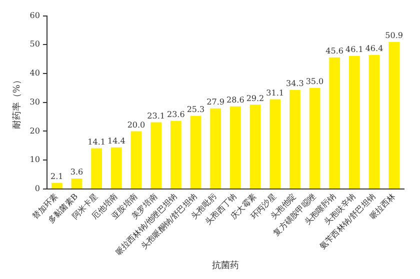 Image resolution: width=420 pixels, height=279 pixels. What do you see at coordinates (225, 265) in the screenshot?
I see `x-axis-title: 抗菌药` at bounding box center [225, 265].